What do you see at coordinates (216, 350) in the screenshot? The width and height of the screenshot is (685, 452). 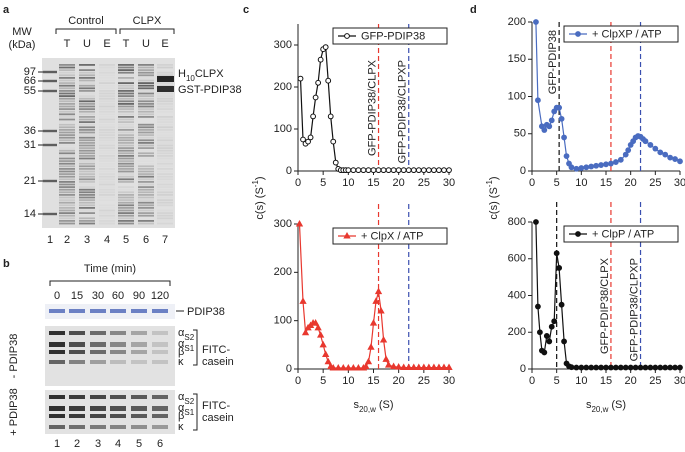 I see `casein-label: FITC-` at bounding box center [216, 350].